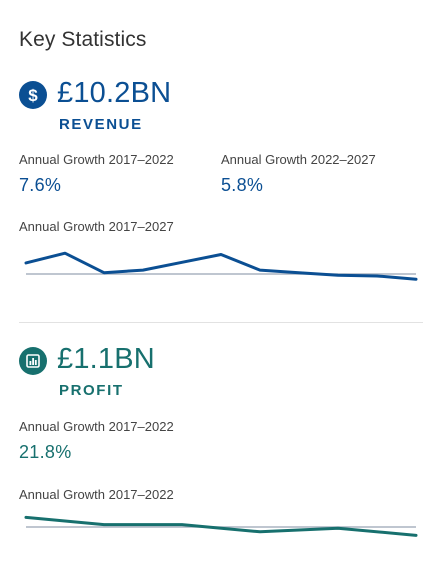 This screenshot has height=570, width=442. Describe the element at coordinates (106, 359) in the screenshot. I see `profit-value: £1.1BN` at that location.